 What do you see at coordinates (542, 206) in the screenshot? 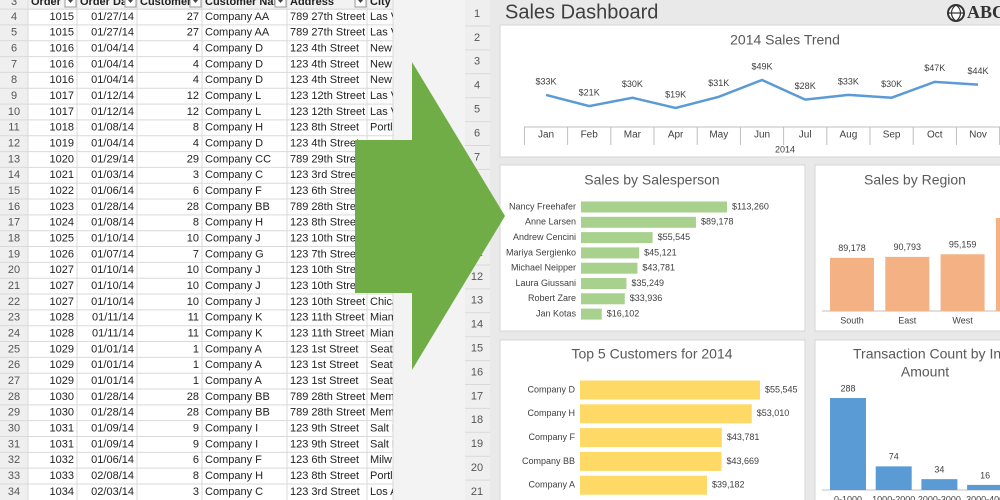
I see `y-tick-label: Nancy Freehafer` at bounding box center [542, 206].